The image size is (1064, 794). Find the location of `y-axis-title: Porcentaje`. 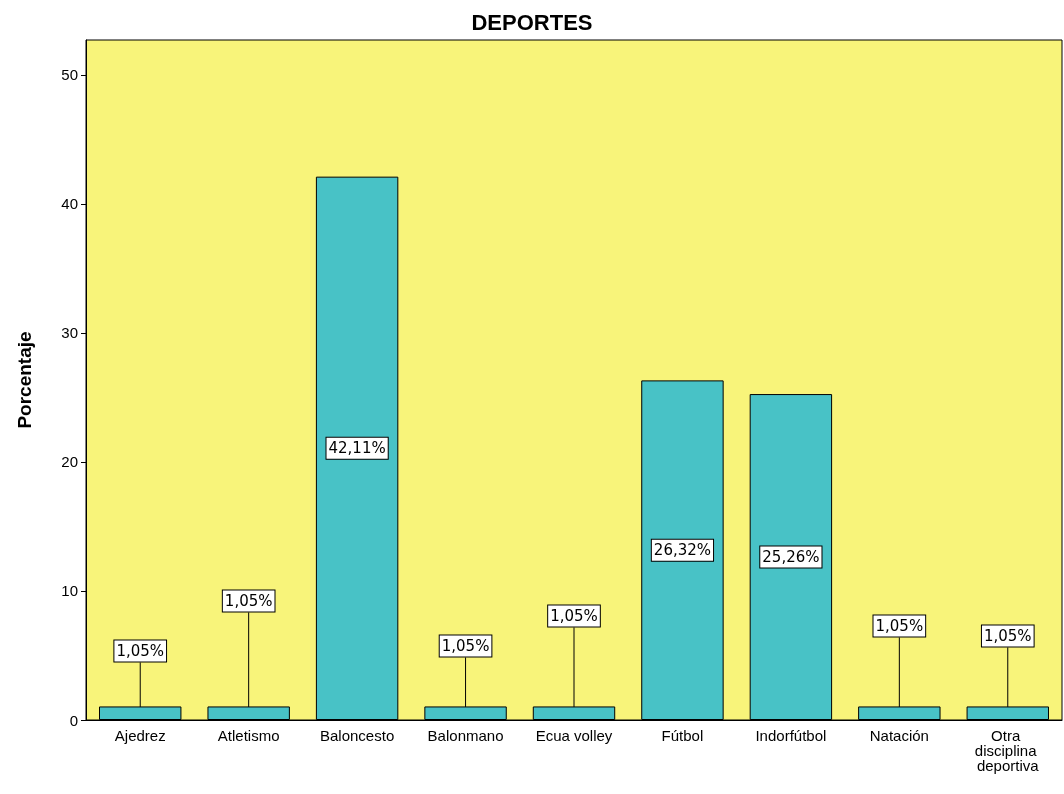

y-axis-title: Porcentaje is located at coordinates (24, 380).